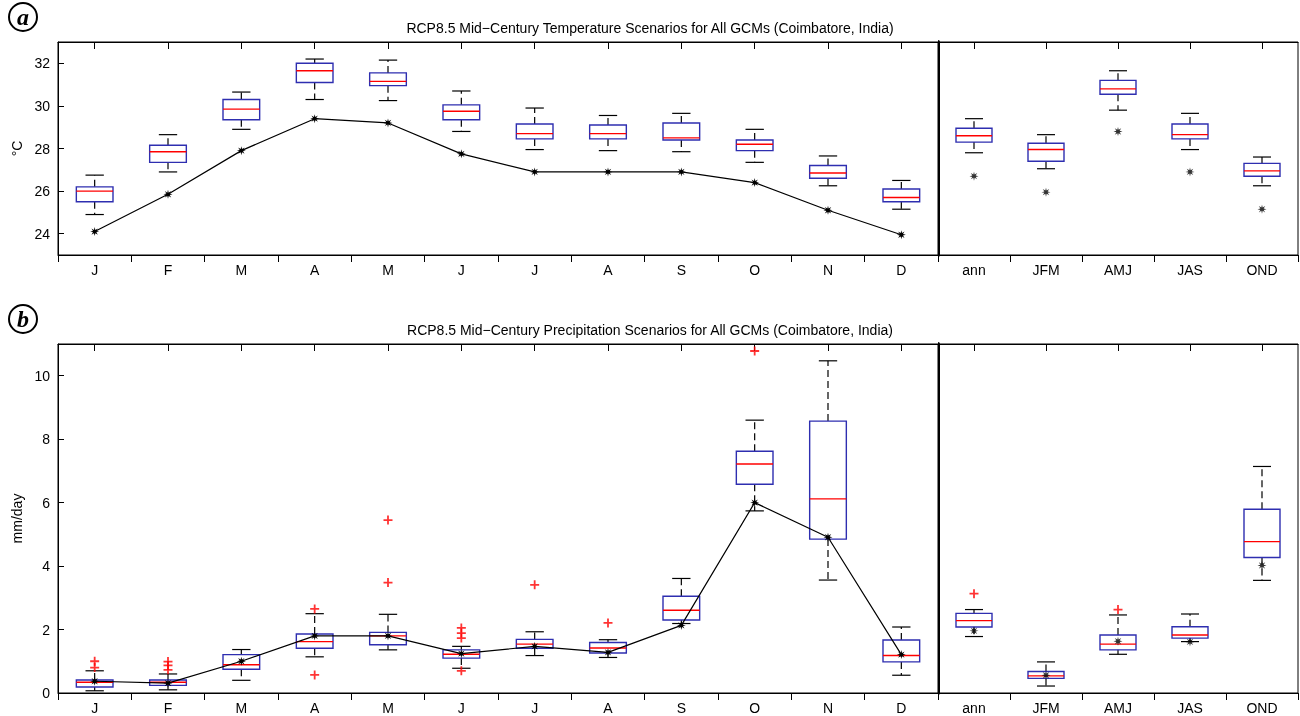 This screenshot has height=716, width=1300. What do you see at coordinates (650, 28) in the screenshot?
I see `chart-title: RCP8.5 Mid−Century Temperature Scenarios for All GCMs (Coimbatore, India)` at bounding box center [650, 28].